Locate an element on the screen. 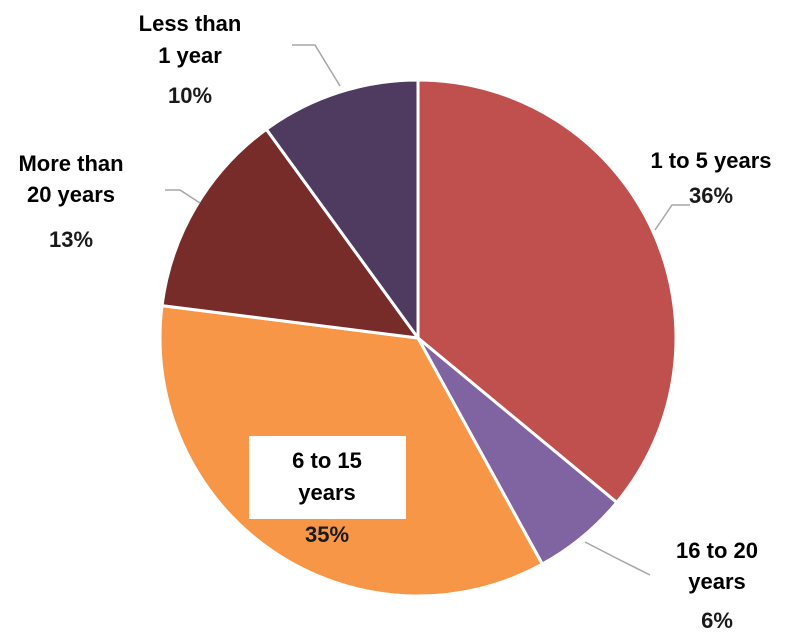 The width and height of the screenshot is (798, 637). slice-percent-16-to-20-years: 6% is located at coordinates (717, 620).